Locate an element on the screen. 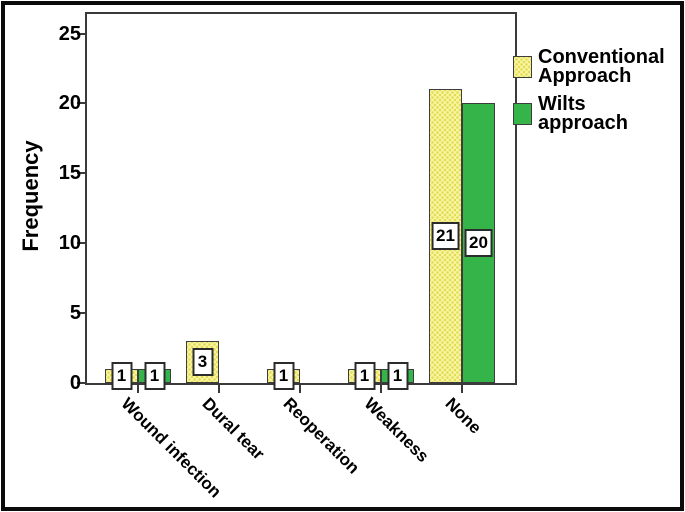  bar-value-label: 3 is located at coordinates (202, 362).